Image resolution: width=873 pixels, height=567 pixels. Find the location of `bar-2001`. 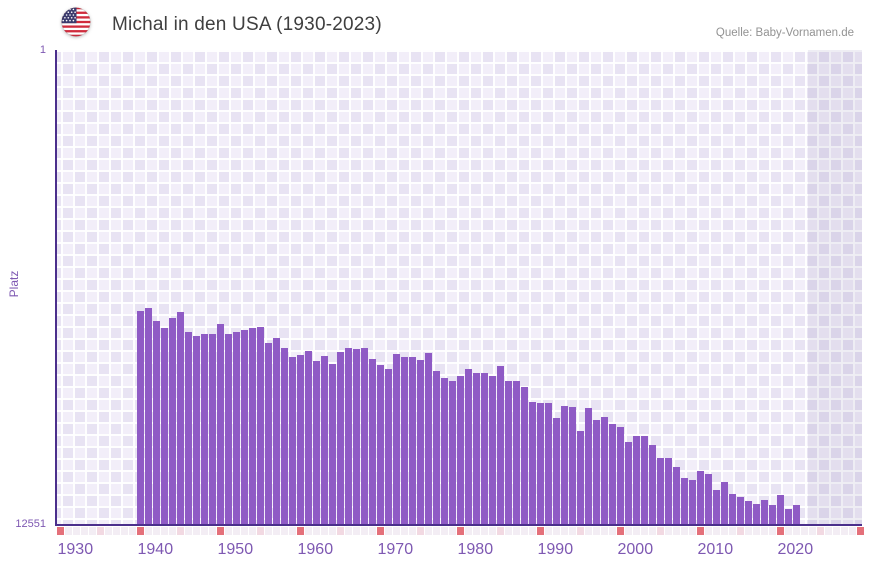

bar-2001 is located at coordinates (628, 483).